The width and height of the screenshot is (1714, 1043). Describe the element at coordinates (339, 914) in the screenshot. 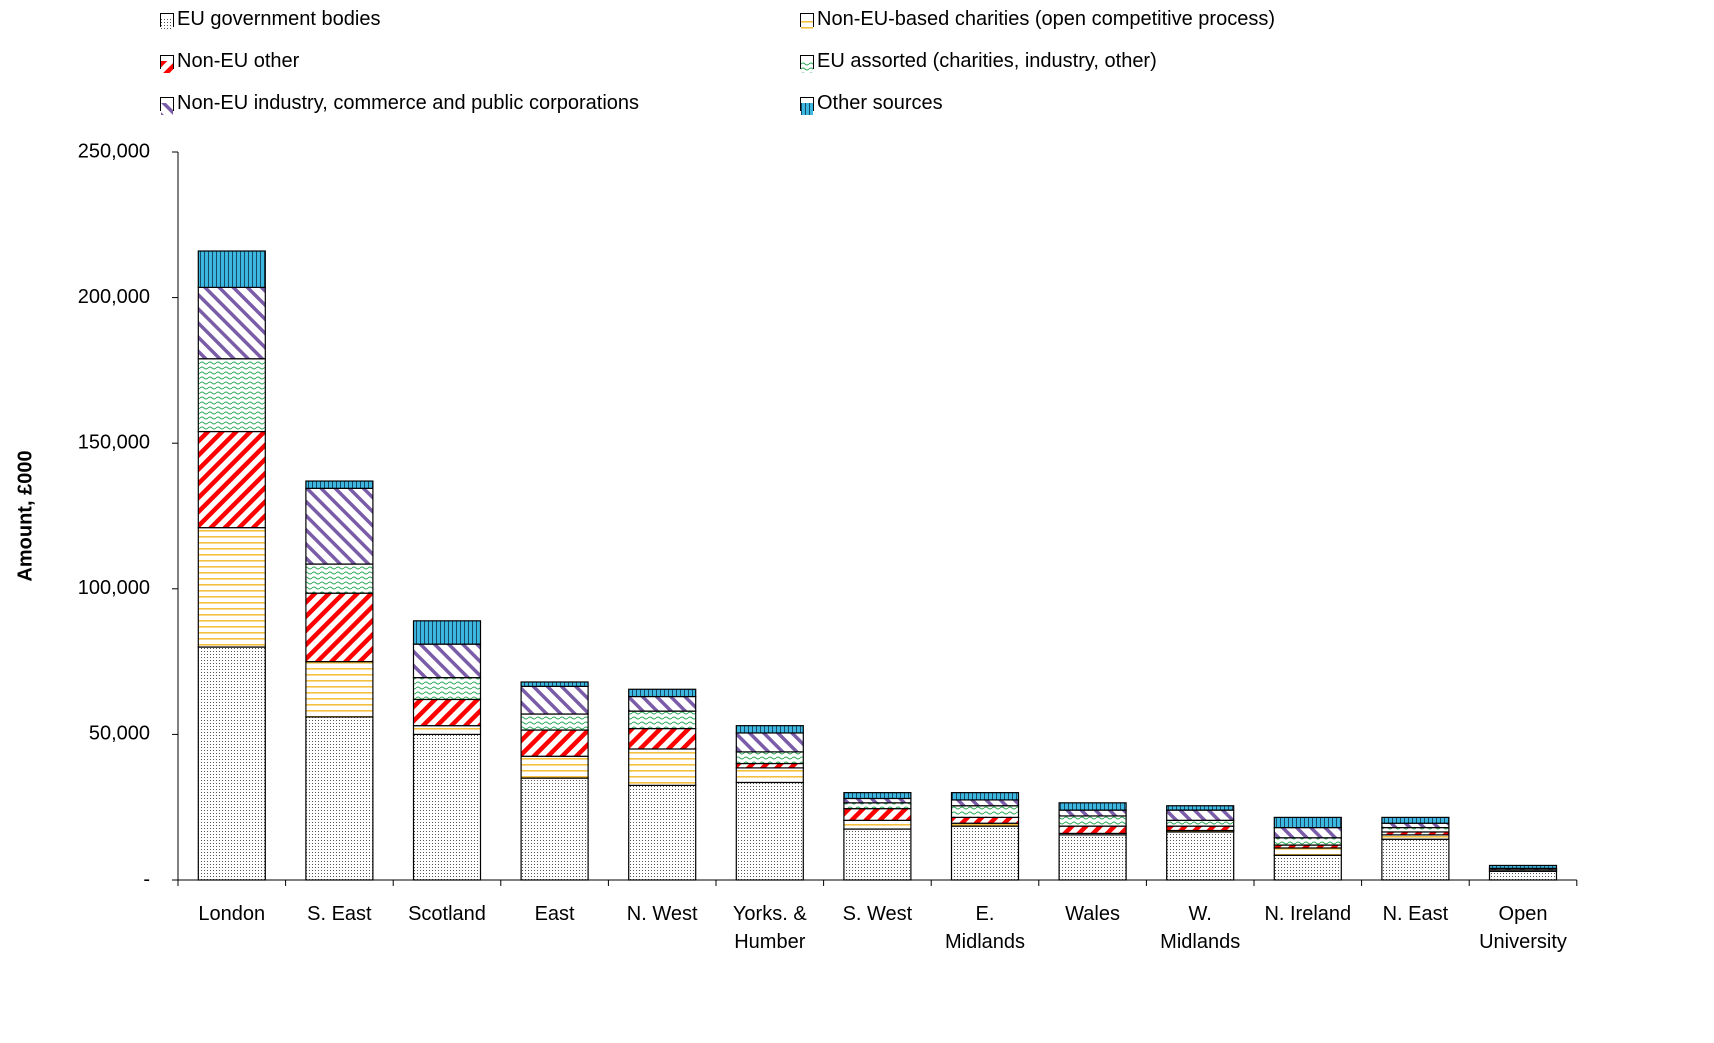

I see `x-tick-label: S. East` at that location.